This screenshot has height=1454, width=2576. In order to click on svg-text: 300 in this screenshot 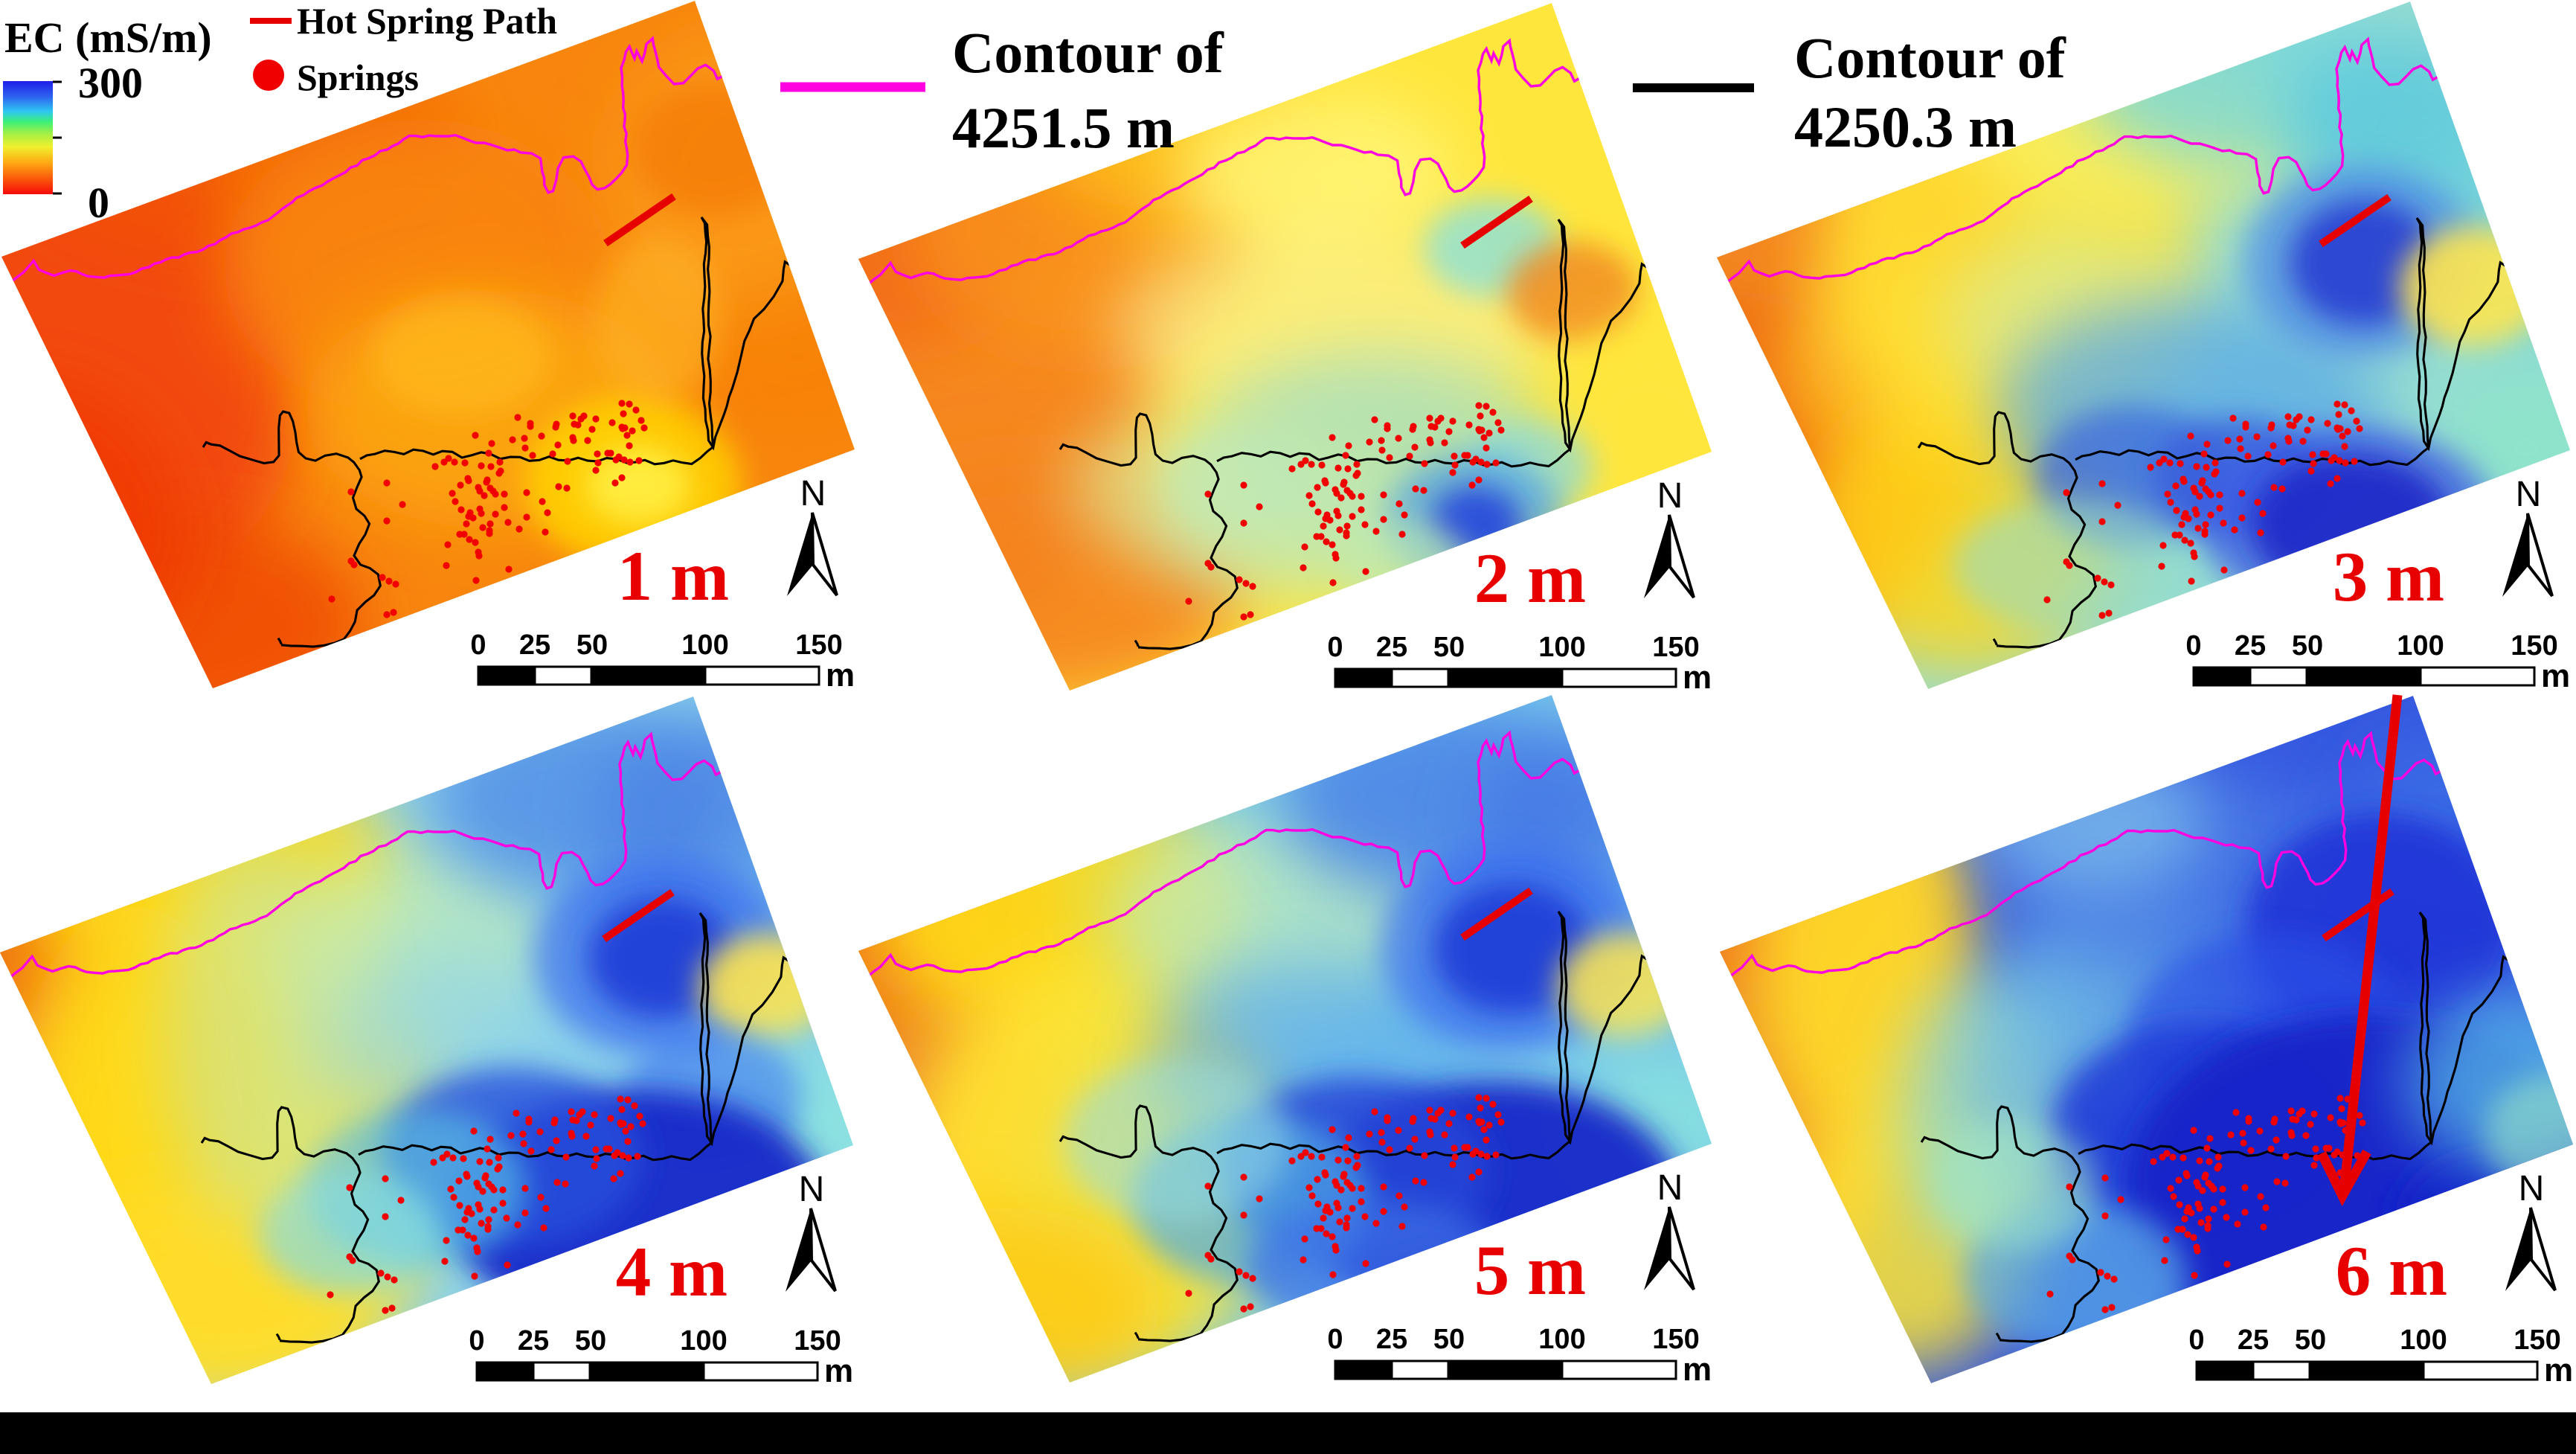, I will do `click(110, 83)`.